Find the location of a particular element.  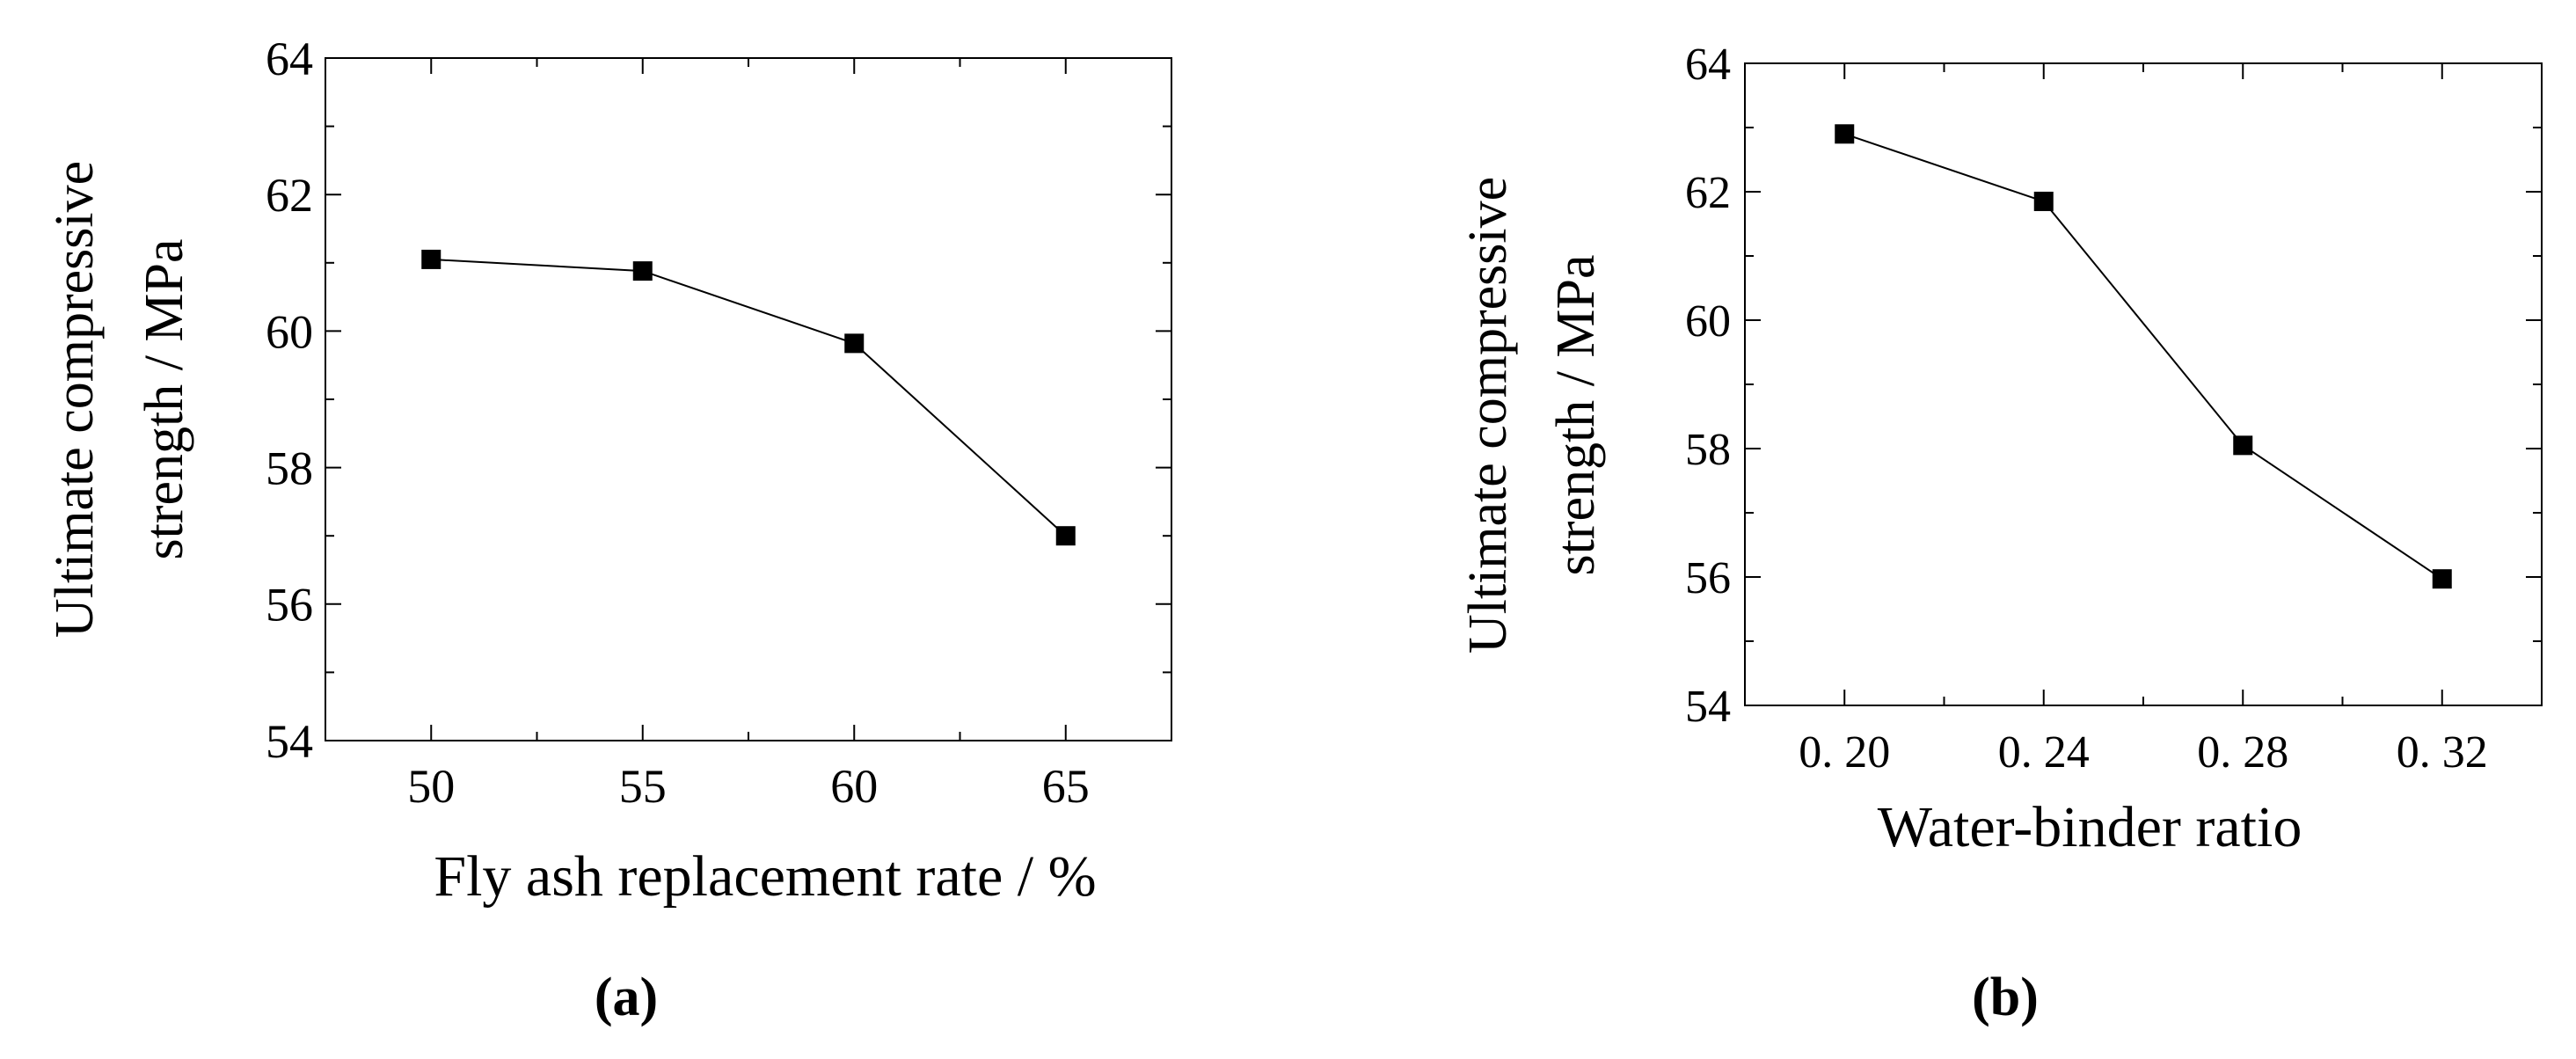

x-tick-label: 50 is located at coordinates (431, 786).